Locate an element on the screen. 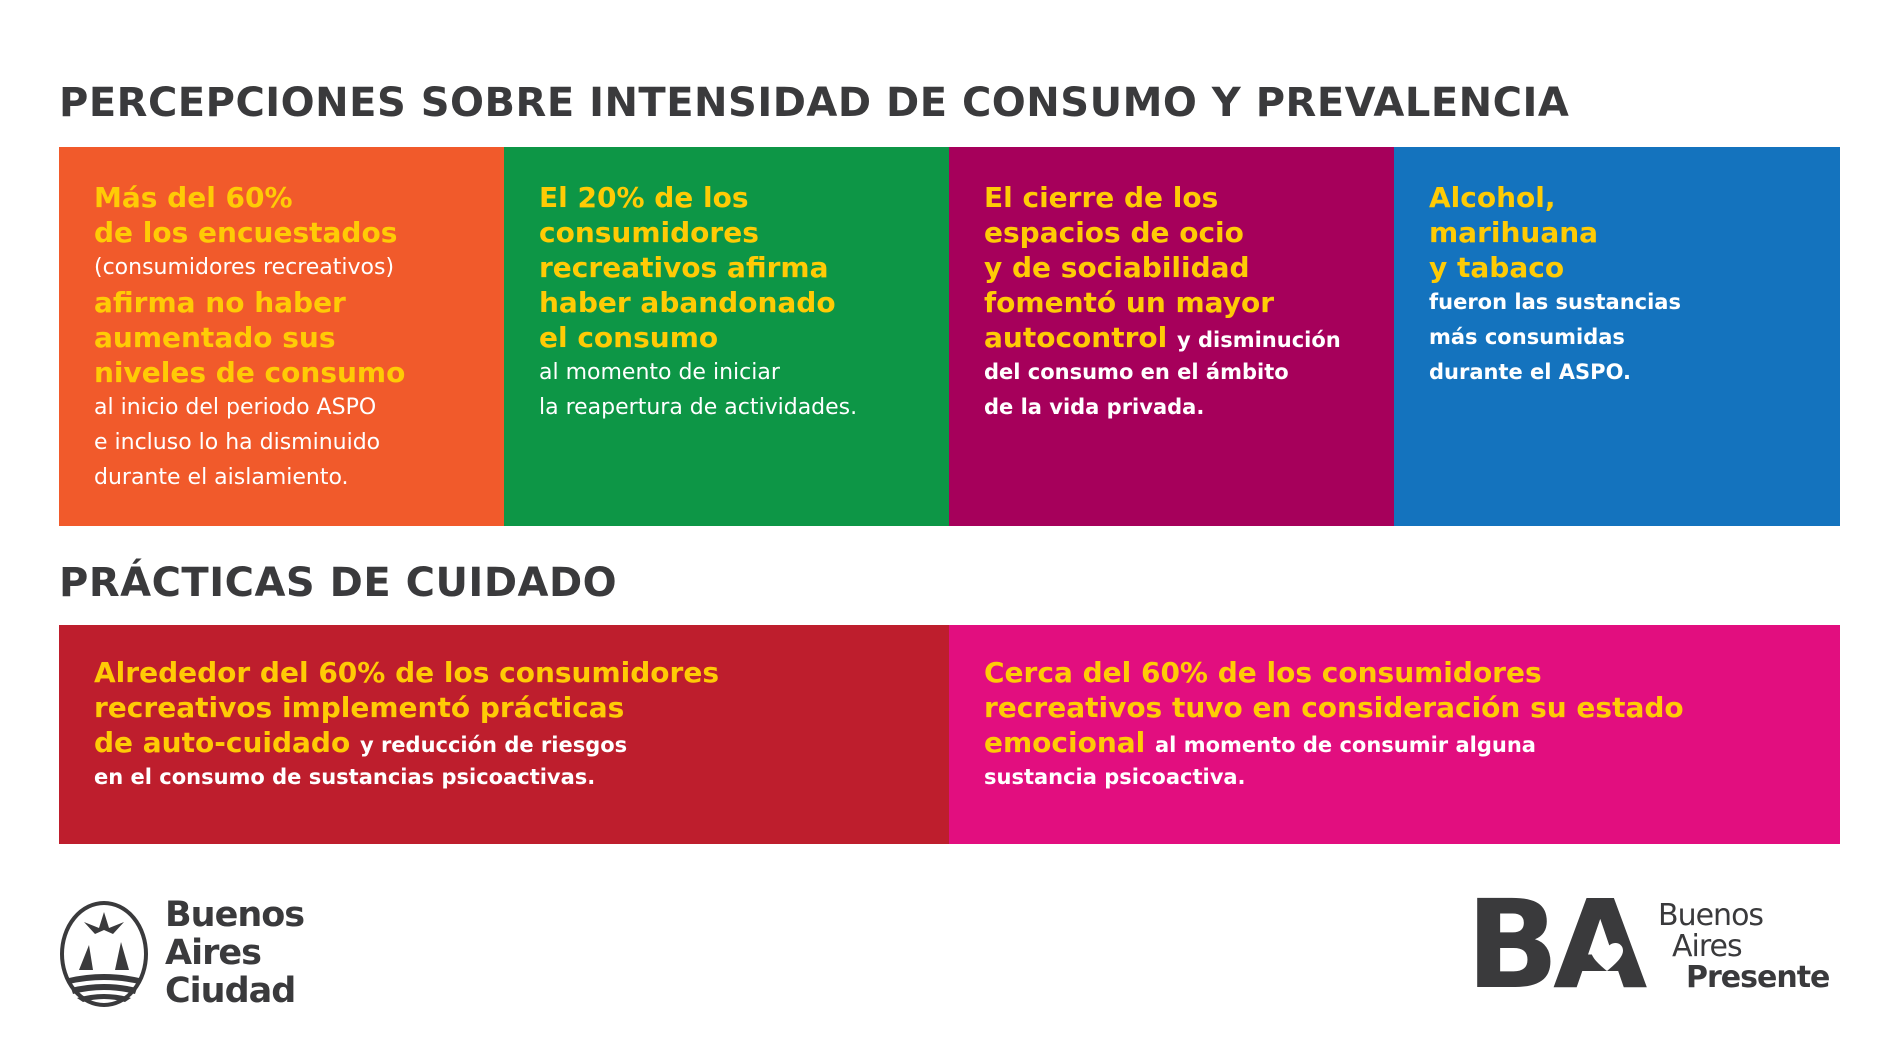 The image size is (1890, 1063). card-text-line: recreativos implementó prácticas is located at coordinates (522, 707).